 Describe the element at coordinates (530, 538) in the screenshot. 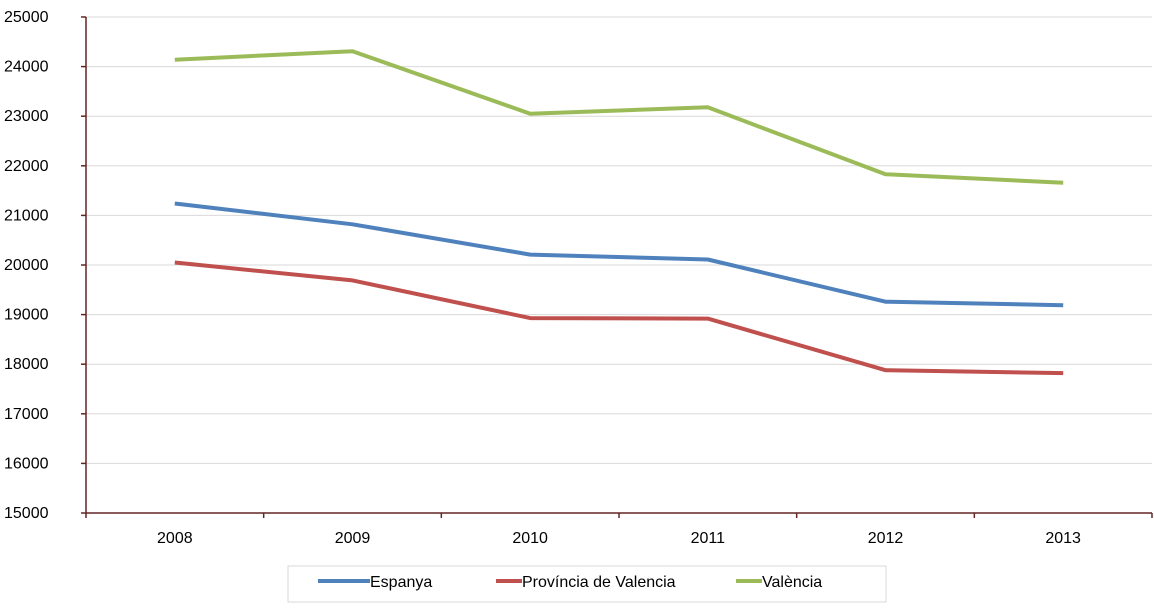

I see `x-tick-label: 2010` at that location.